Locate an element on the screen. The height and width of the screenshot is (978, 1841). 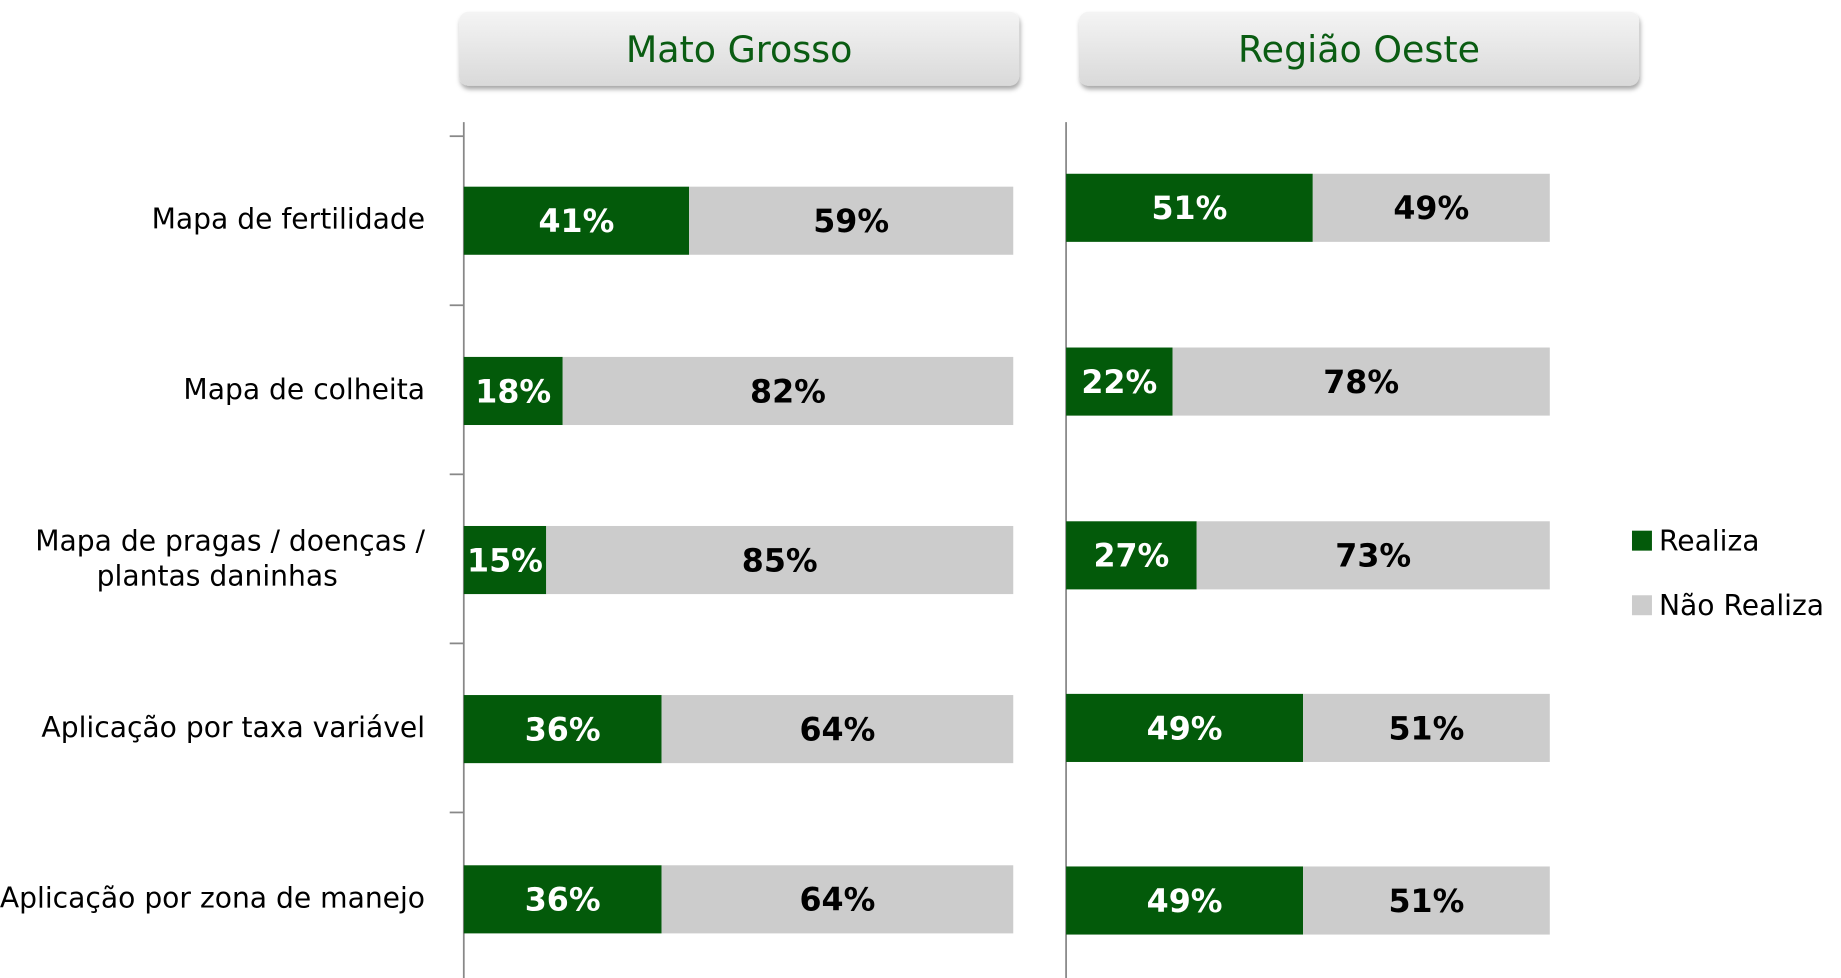
value-label: 27% is located at coordinates (1131, 557).